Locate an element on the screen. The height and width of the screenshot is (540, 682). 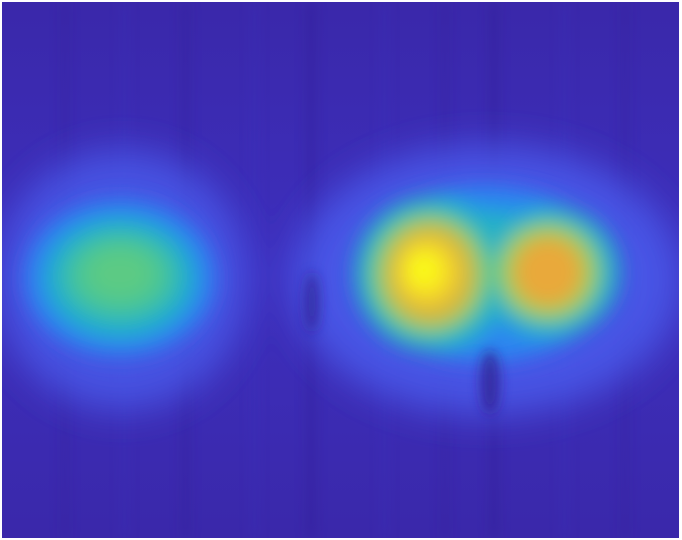
left-blob is located at coordinates (120, 278).